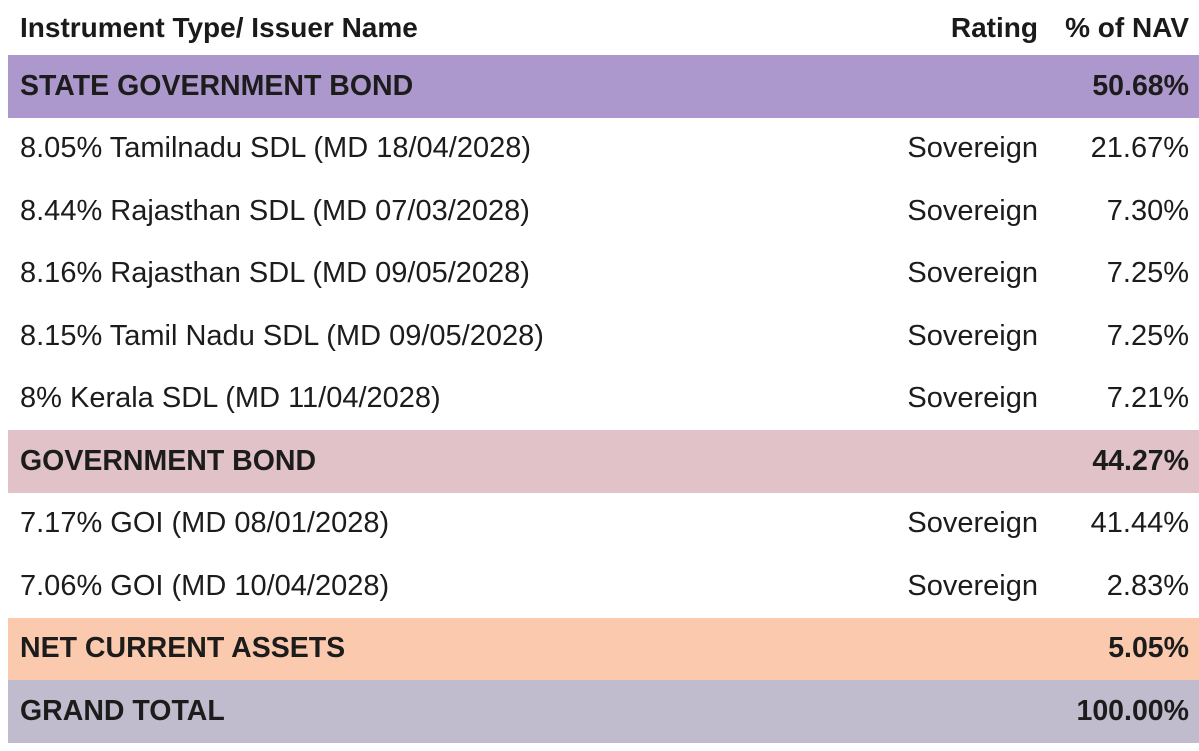 This screenshot has width=1199, height=751. I want to click on section-nav: 44.27%, so click(1140, 460).